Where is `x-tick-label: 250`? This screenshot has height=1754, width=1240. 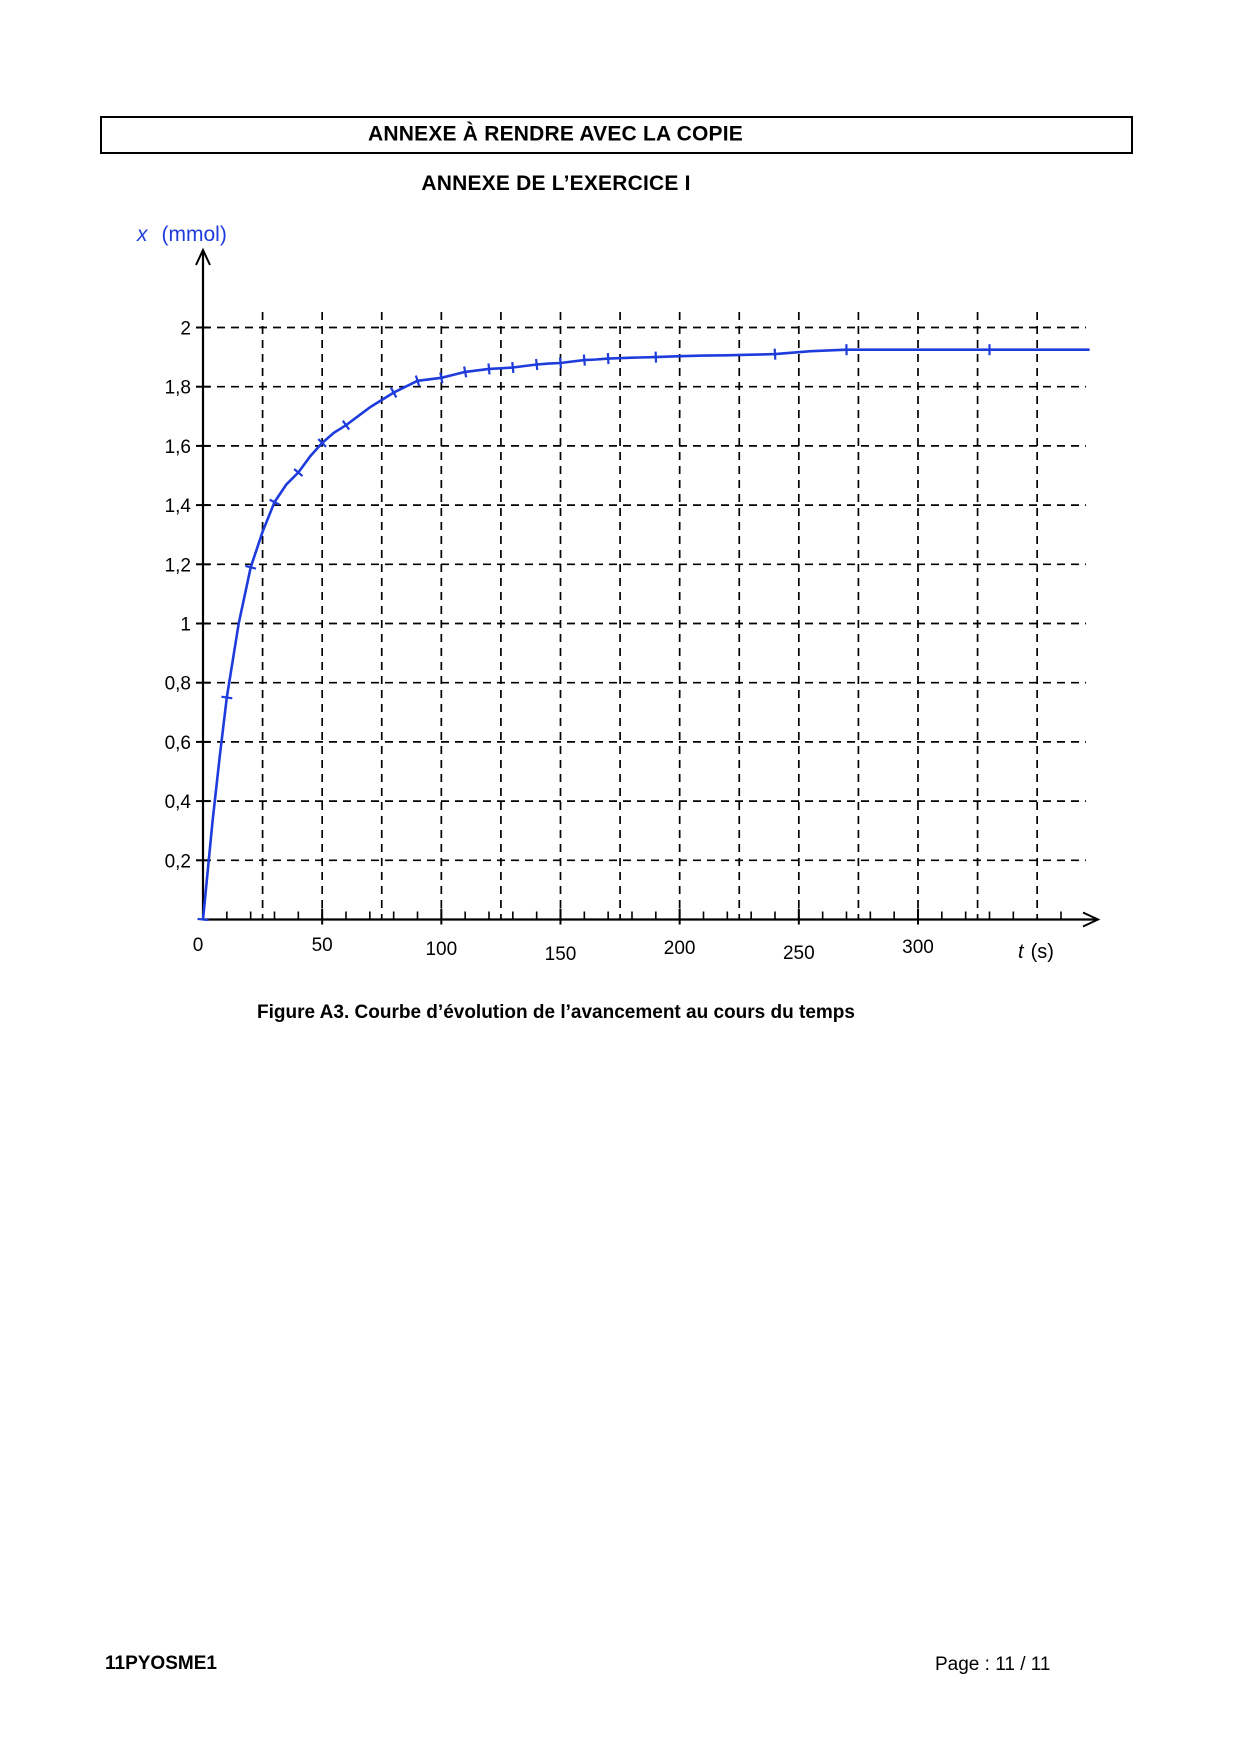 x-tick-label: 250 is located at coordinates (799, 953).